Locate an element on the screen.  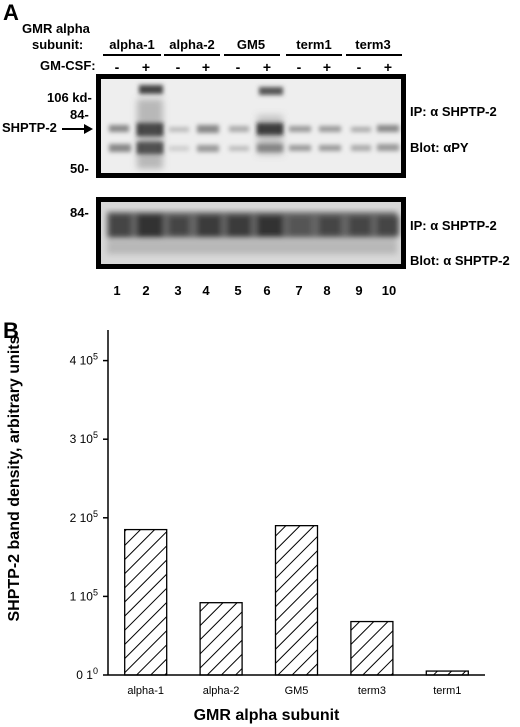
mw-marker-50: 50- is located at coordinates (79, 168).